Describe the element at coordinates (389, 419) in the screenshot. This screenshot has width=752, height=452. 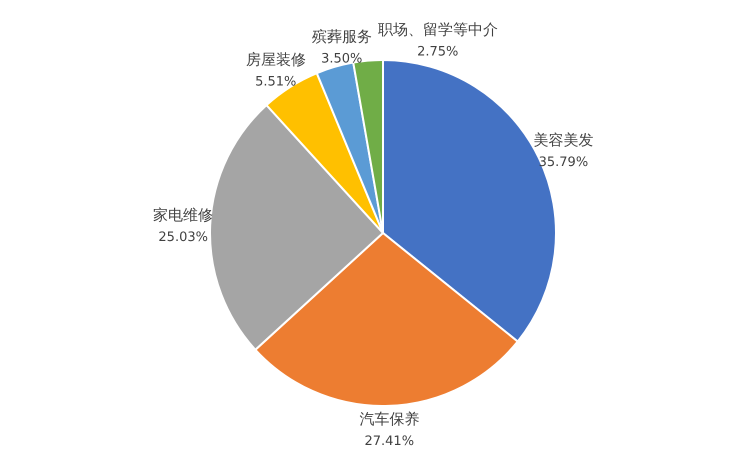
I see `slice-label: 汽车保养` at that location.